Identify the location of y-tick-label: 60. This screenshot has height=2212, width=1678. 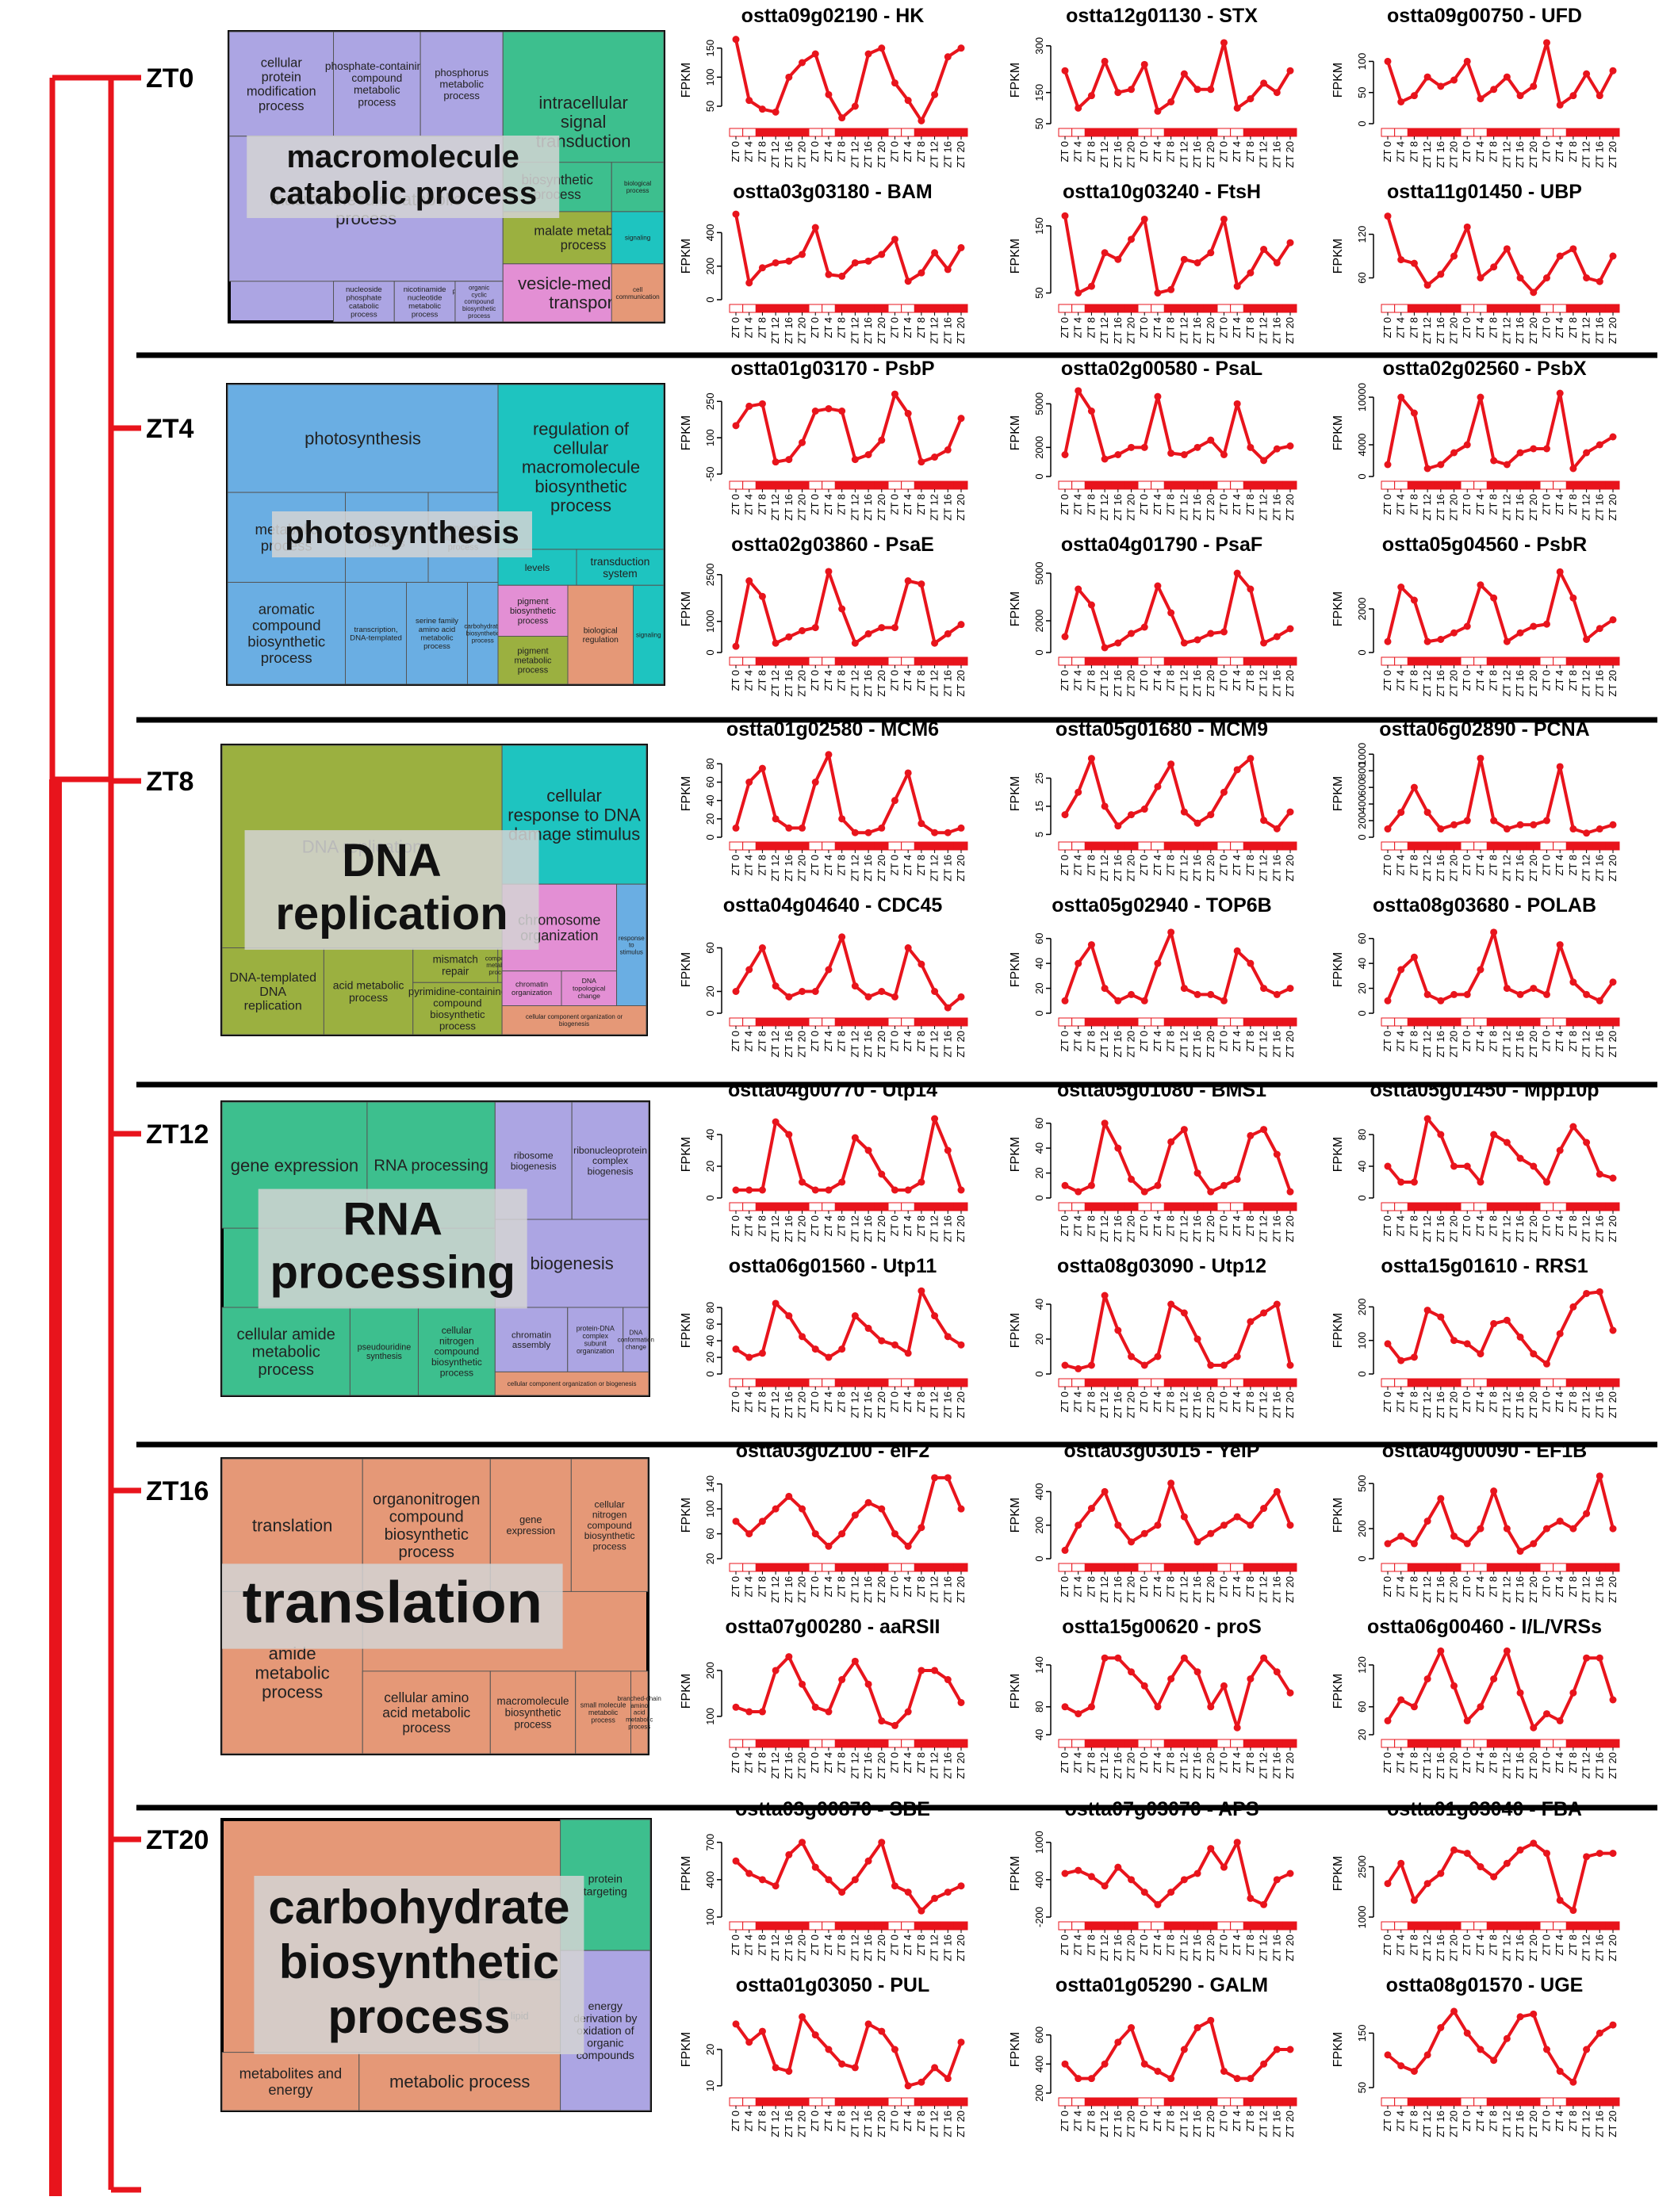
(1039, 937).